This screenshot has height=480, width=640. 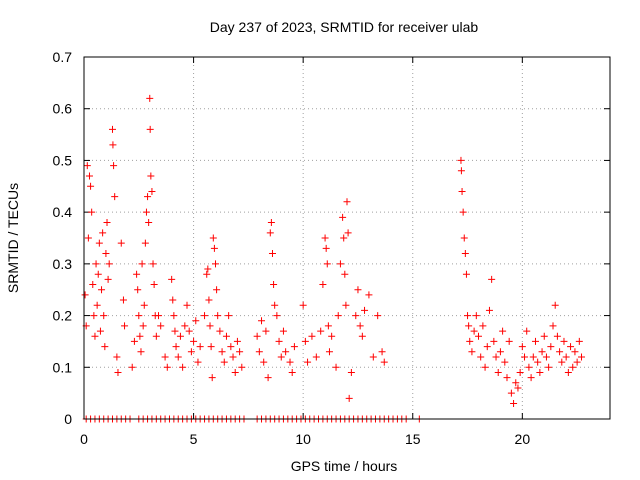 I want to click on y-tick-label: 0.1, so click(x=63, y=367).